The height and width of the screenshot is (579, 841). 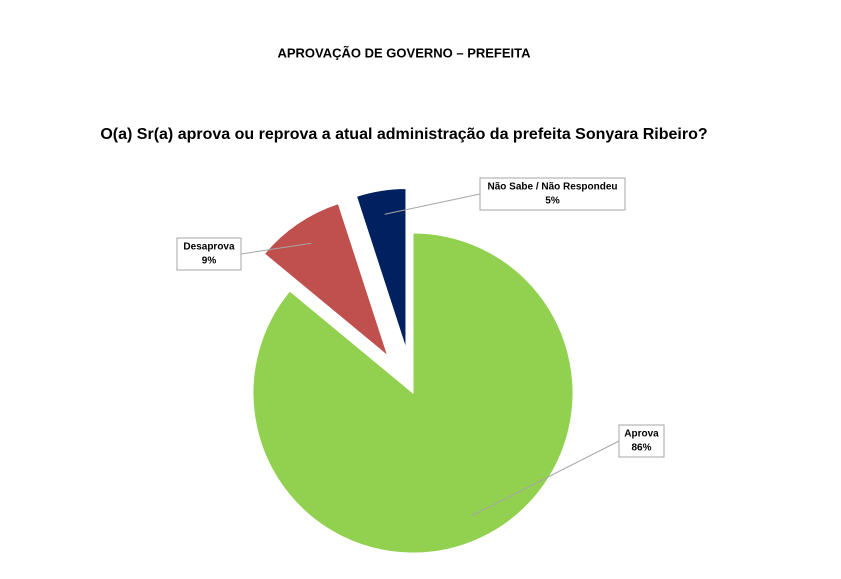 What do you see at coordinates (404, 52) in the screenshot?
I see `chart-title: APROVAÇÃO DE GOVERNO – PREFEITA` at bounding box center [404, 52].